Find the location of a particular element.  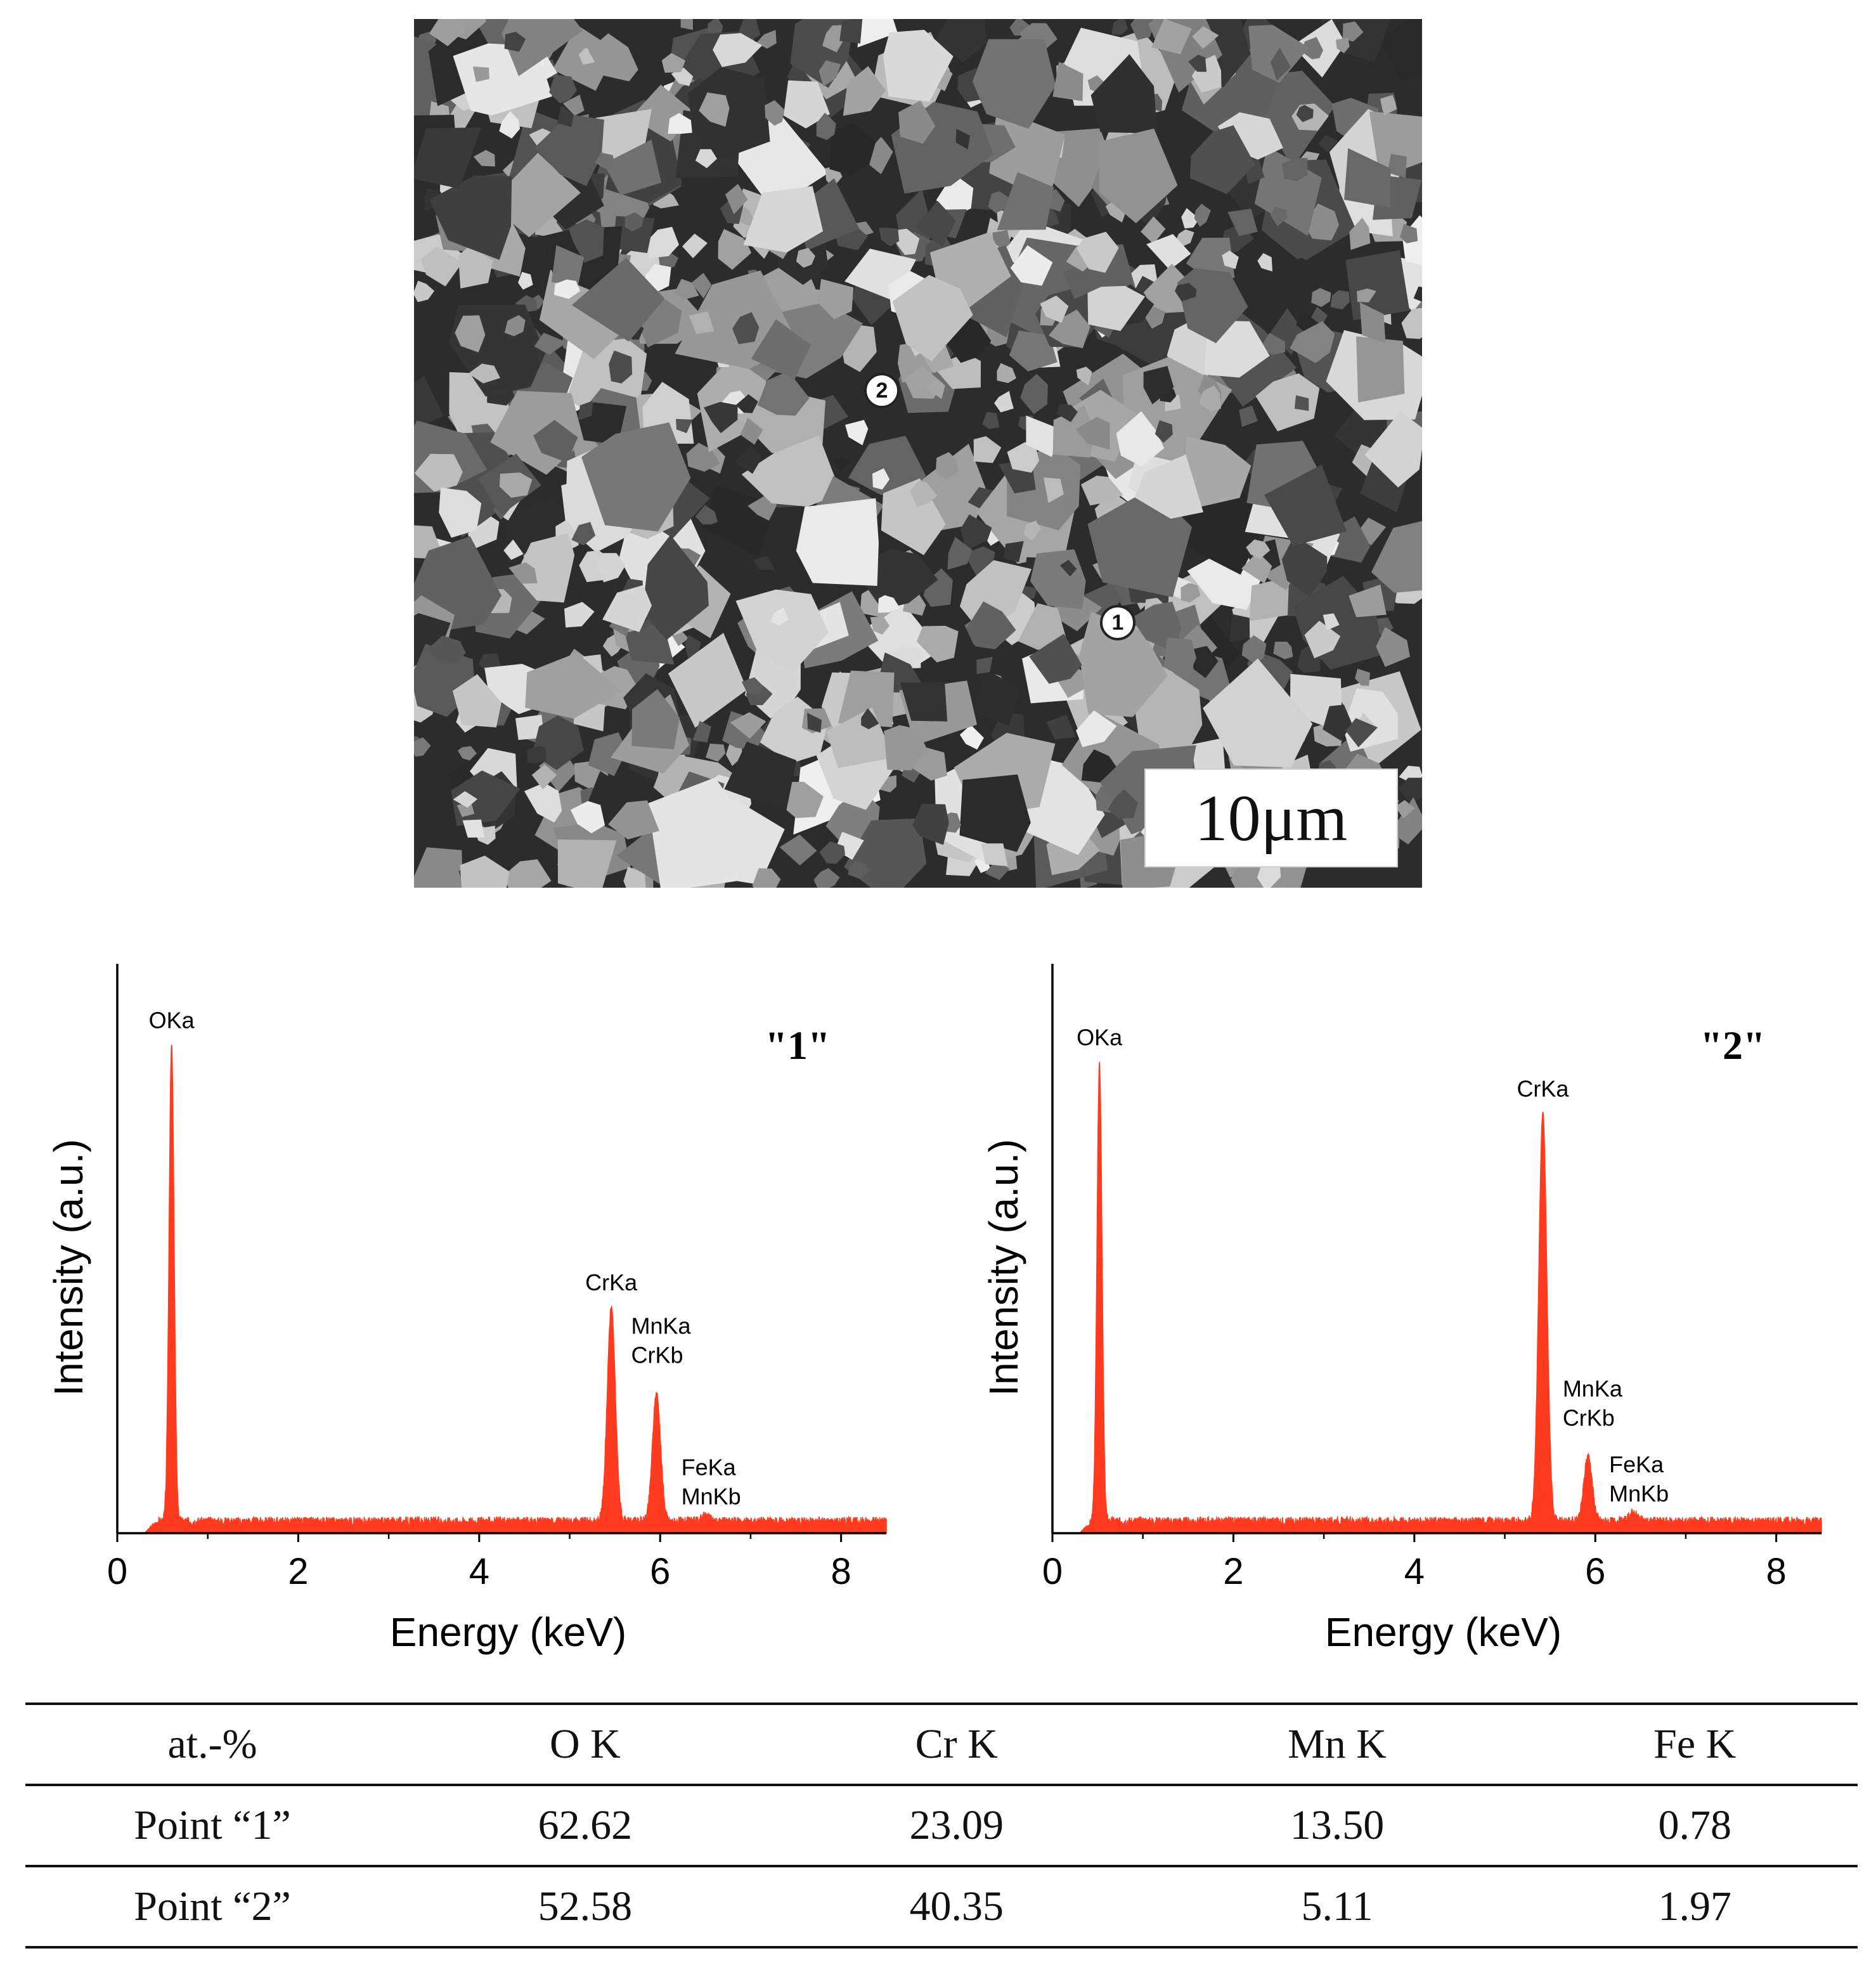

spectrum-1-x-tick-label: 8 is located at coordinates (841, 1572).